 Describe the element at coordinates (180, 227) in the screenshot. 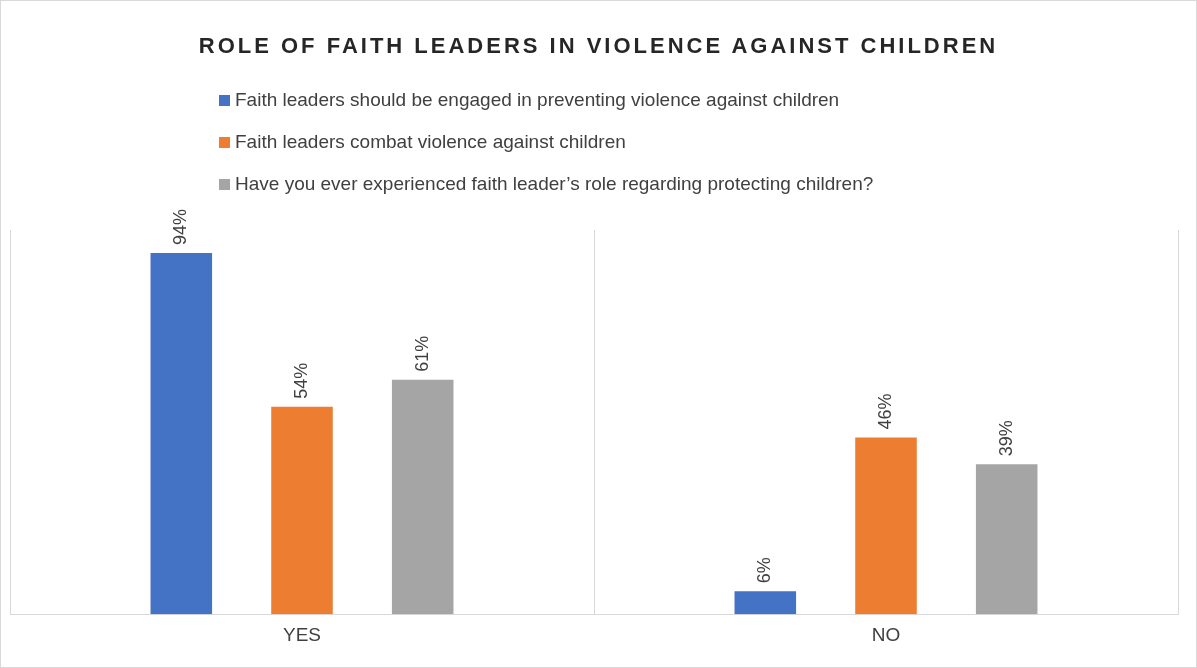

I see `data-label: 94%` at that location.